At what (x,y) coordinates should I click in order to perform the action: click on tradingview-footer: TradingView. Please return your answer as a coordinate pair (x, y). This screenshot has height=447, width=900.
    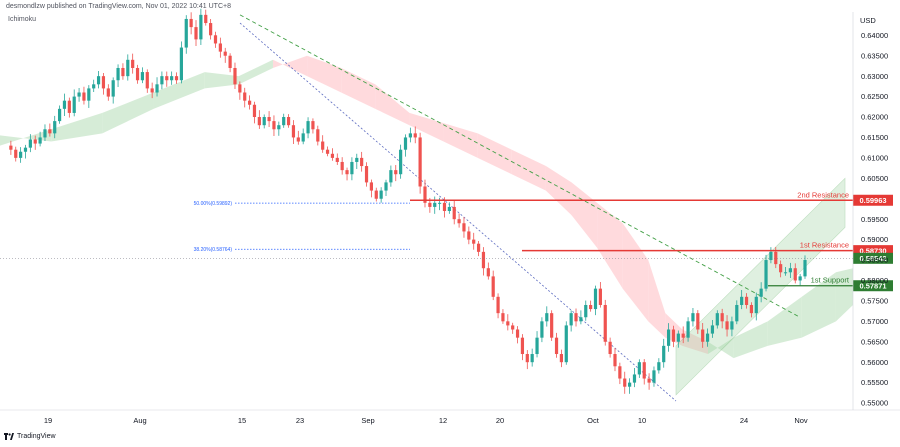
    Looking at the image, I should click on (30, 436).